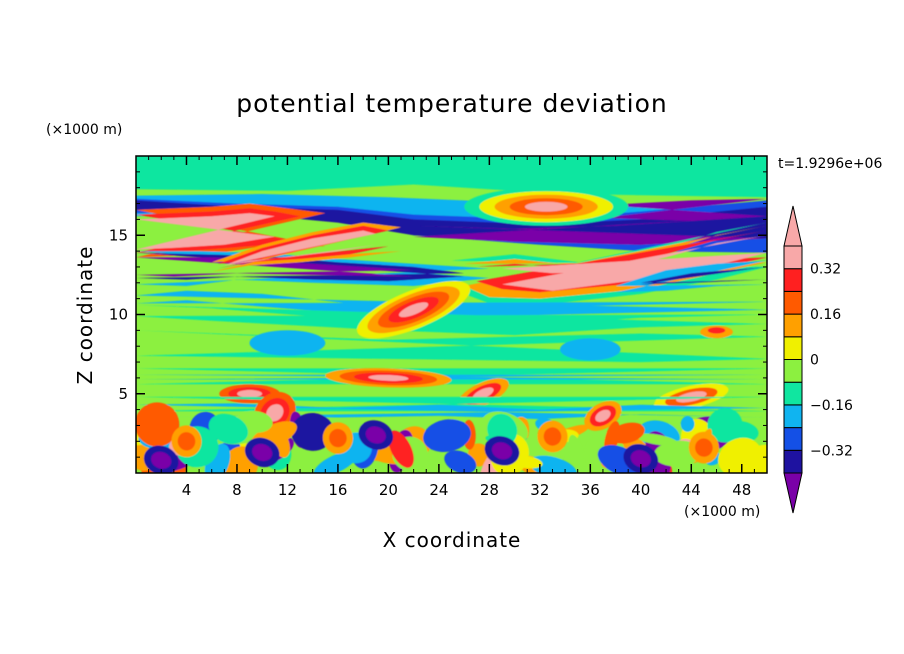 The width and height of the screenshot is (904, 654). What do you see at coordinates (825, 270) in the screenshot?
I see `colorbar-tick-label: 0.32` at bounding box center [825, 270].